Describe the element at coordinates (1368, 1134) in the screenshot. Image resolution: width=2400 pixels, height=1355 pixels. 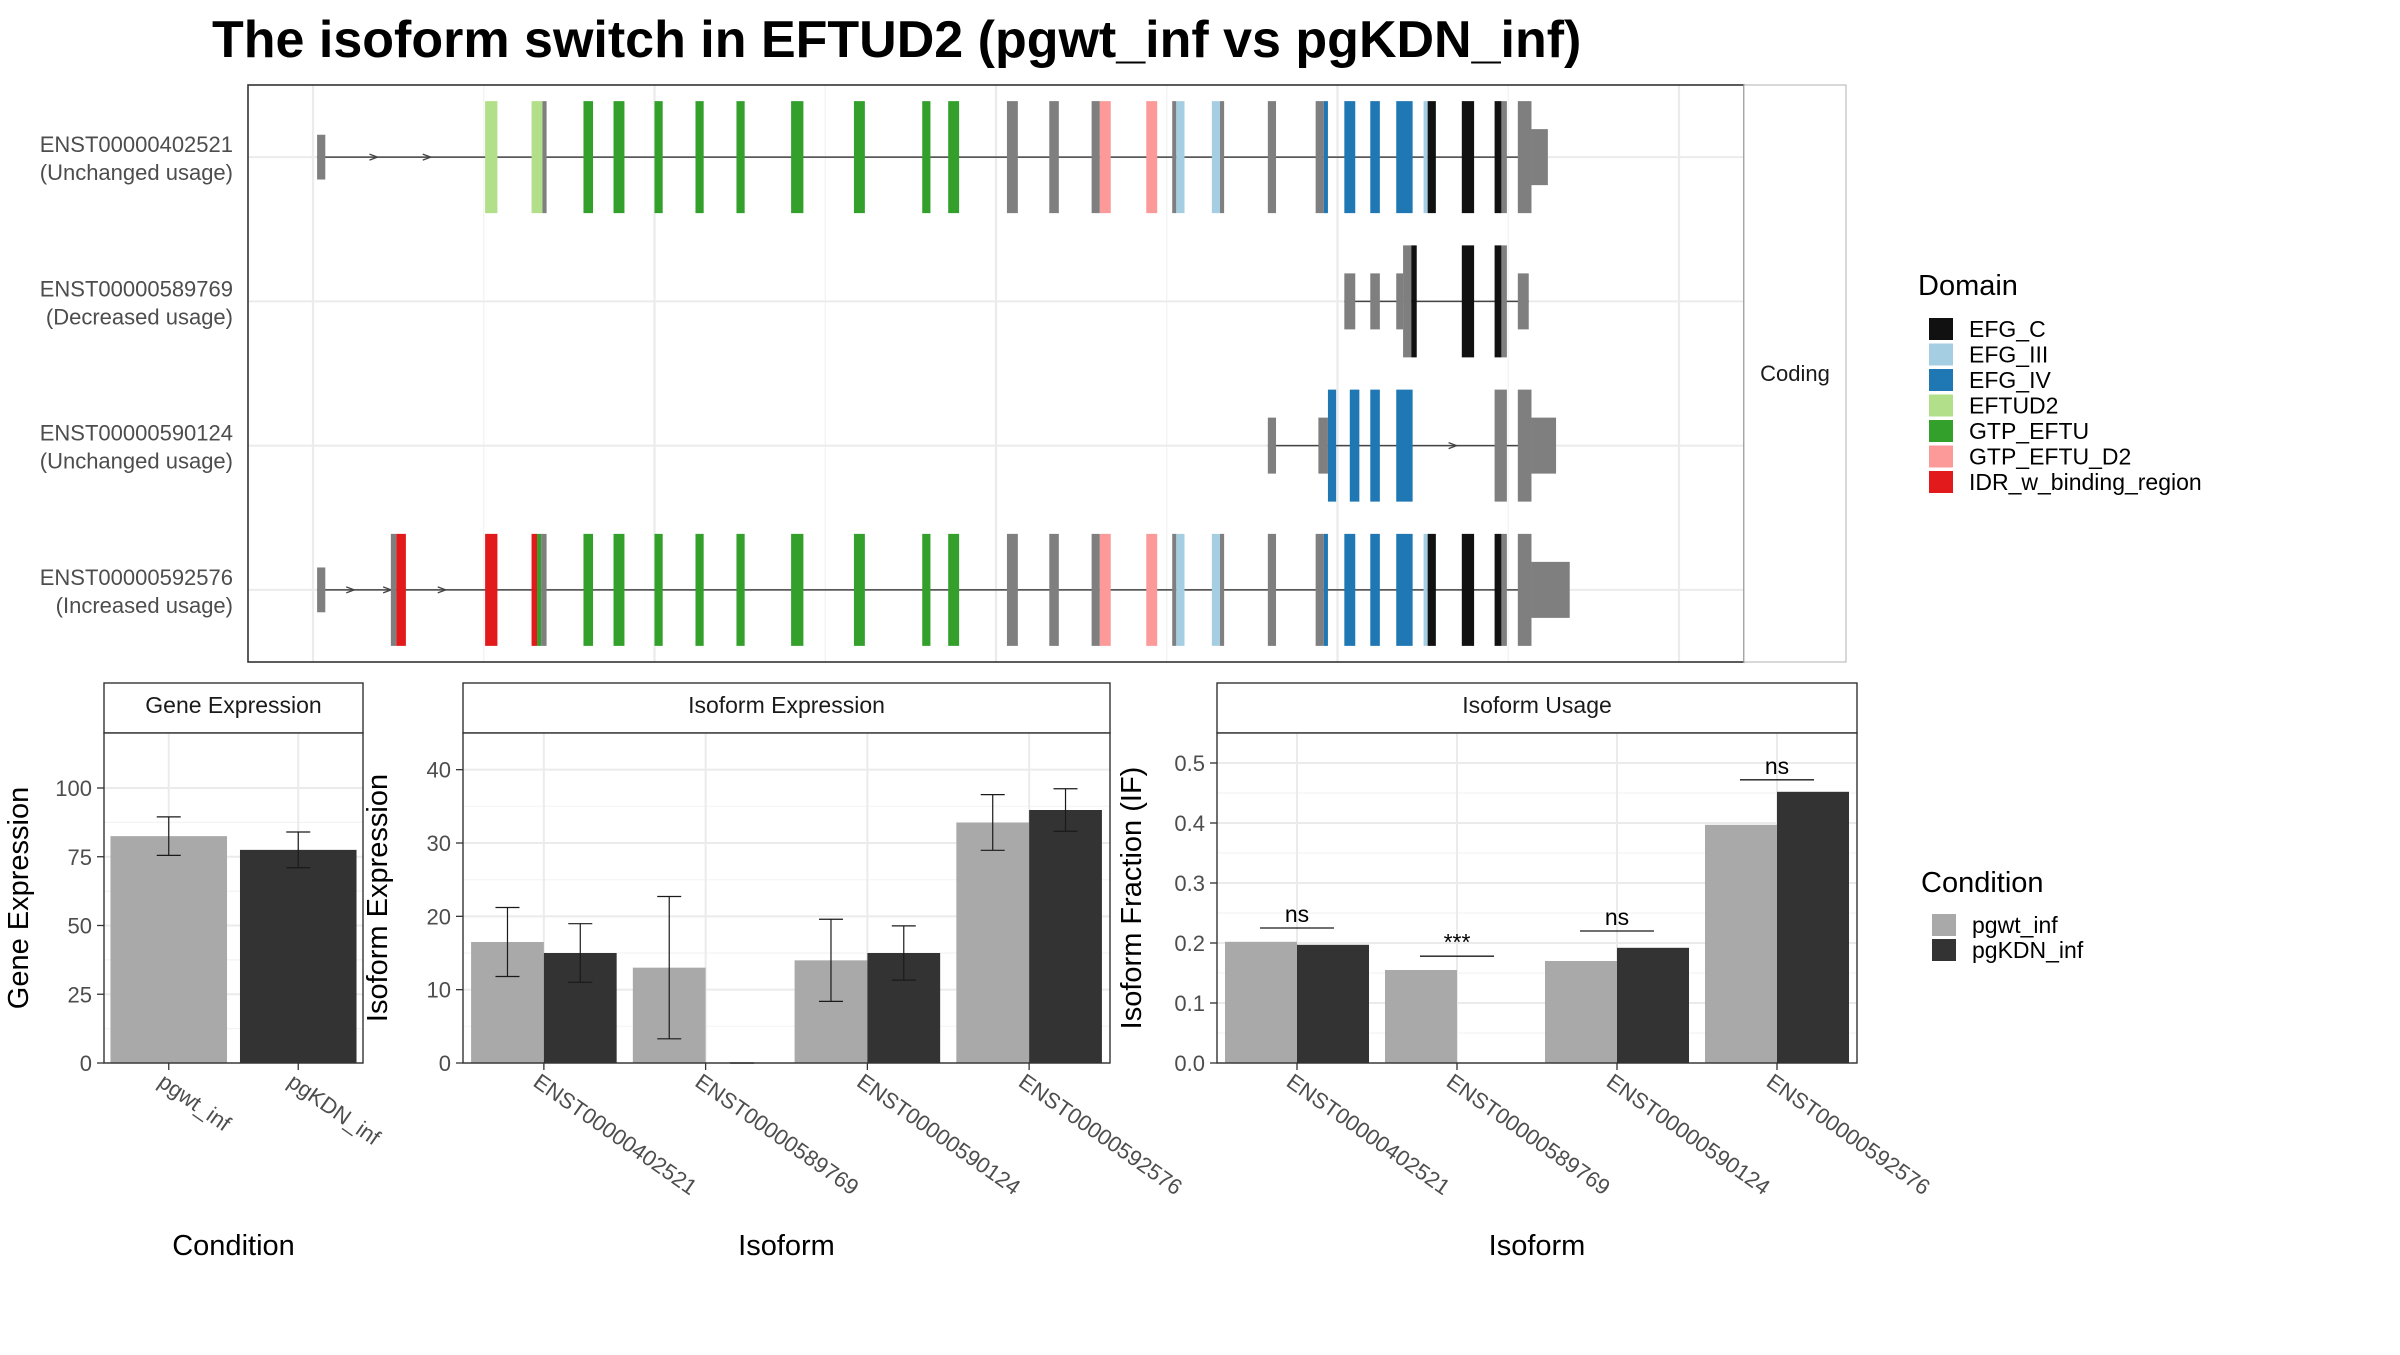
I see `x-tick-label: ENST00000402521` at that location.